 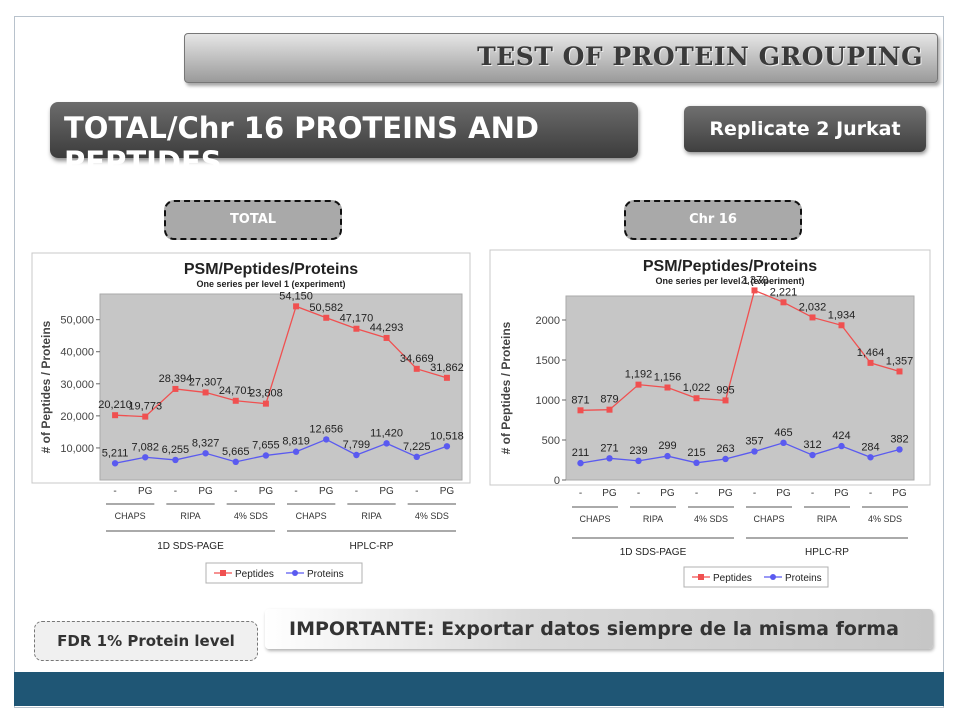 I want to click on y-tick-label: 50,000, so click(x=77, y=321).